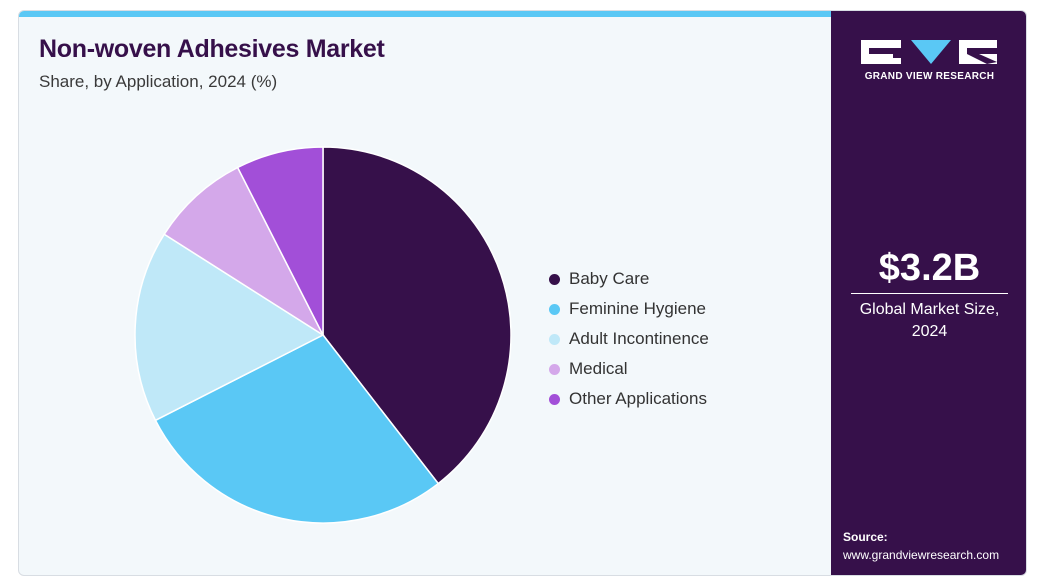  I want to click on market-size-caption: Global Market Size, 2024, so click(929, 321).